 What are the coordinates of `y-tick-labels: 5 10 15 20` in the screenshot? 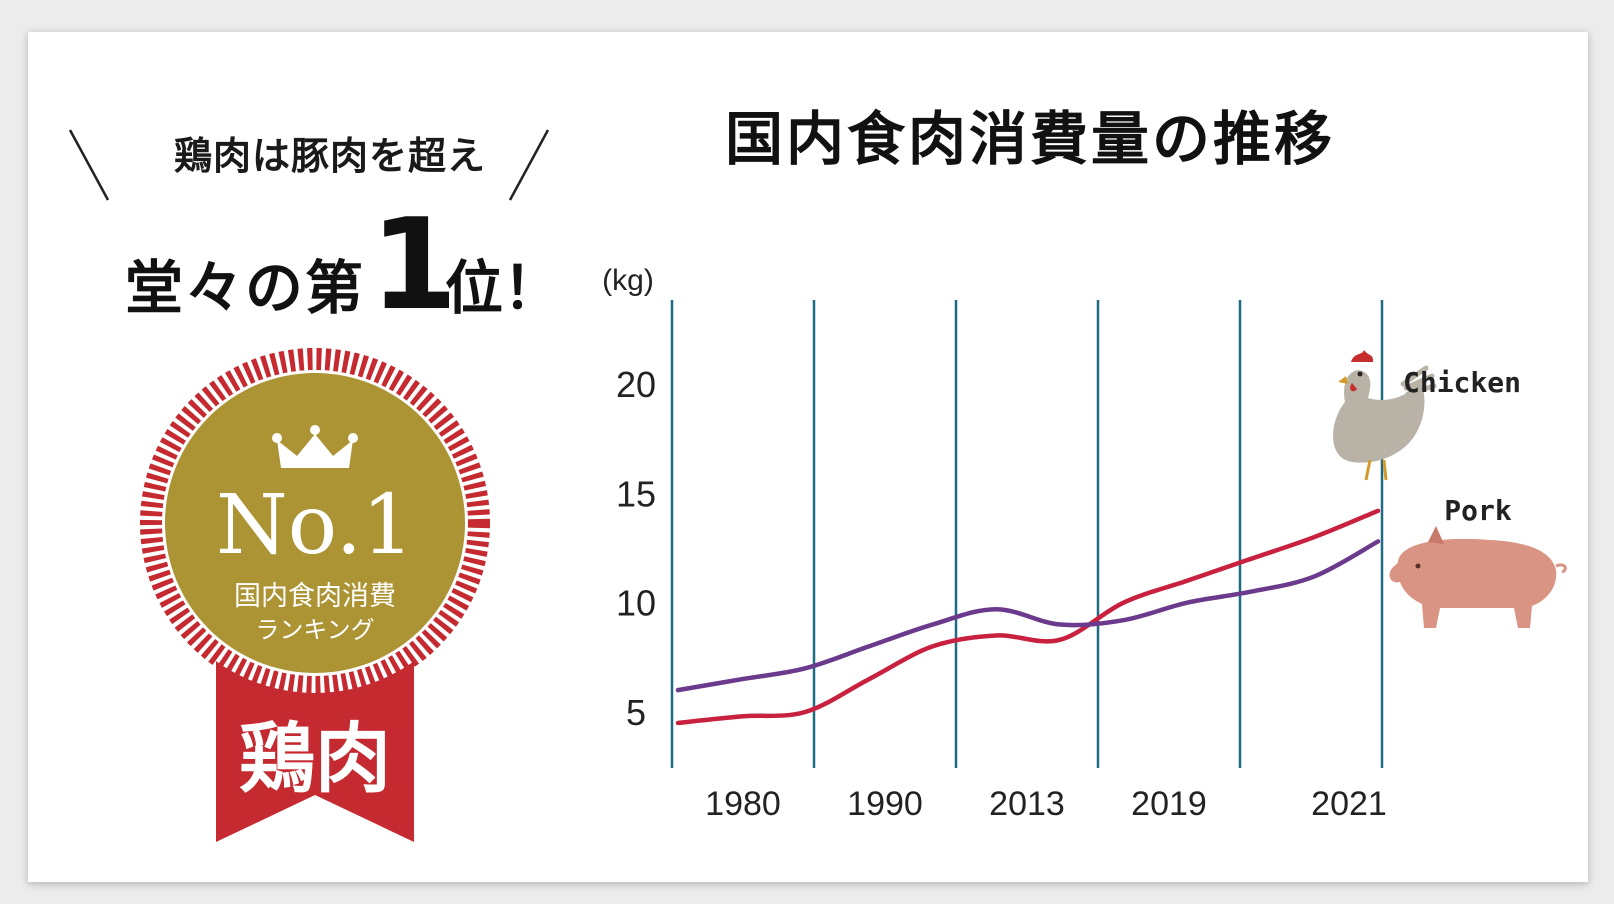 It's located at (636, 548).